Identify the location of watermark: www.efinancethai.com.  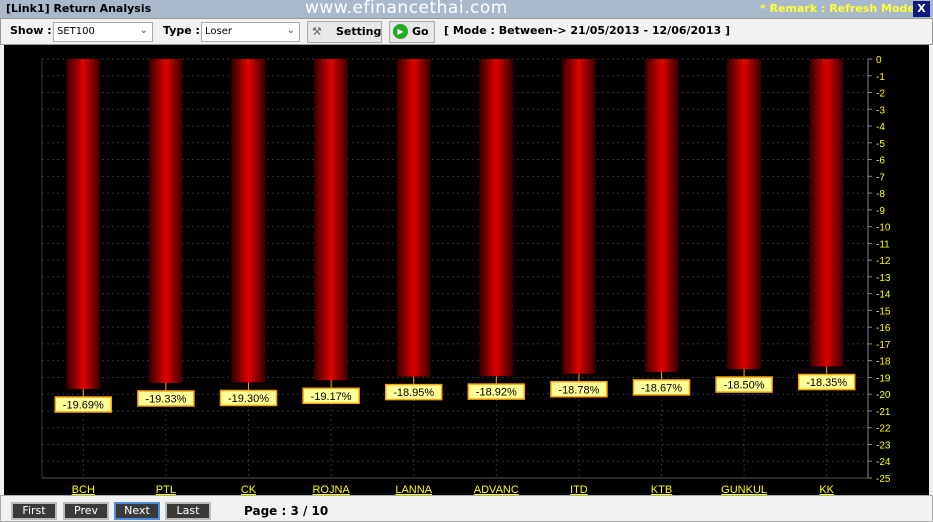
(406, 9).